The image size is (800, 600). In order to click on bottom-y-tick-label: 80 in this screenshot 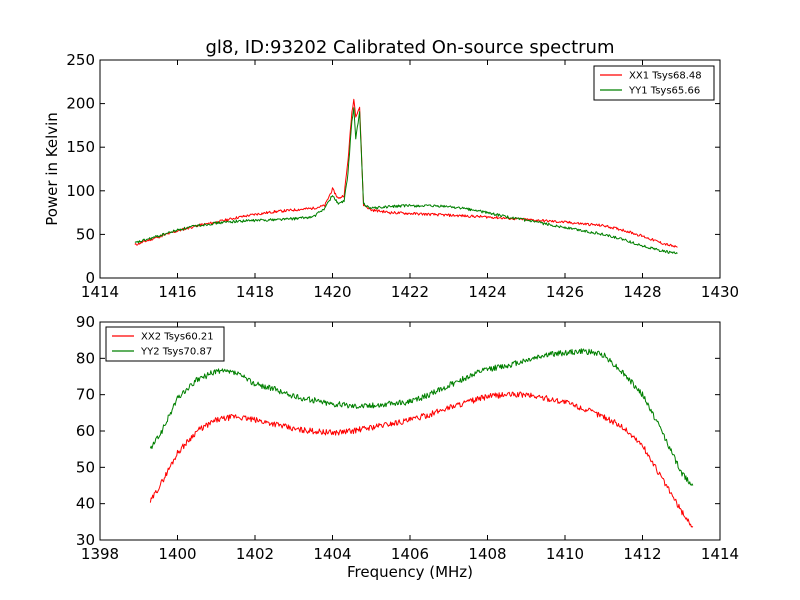, I will do `click(85, 358)`.